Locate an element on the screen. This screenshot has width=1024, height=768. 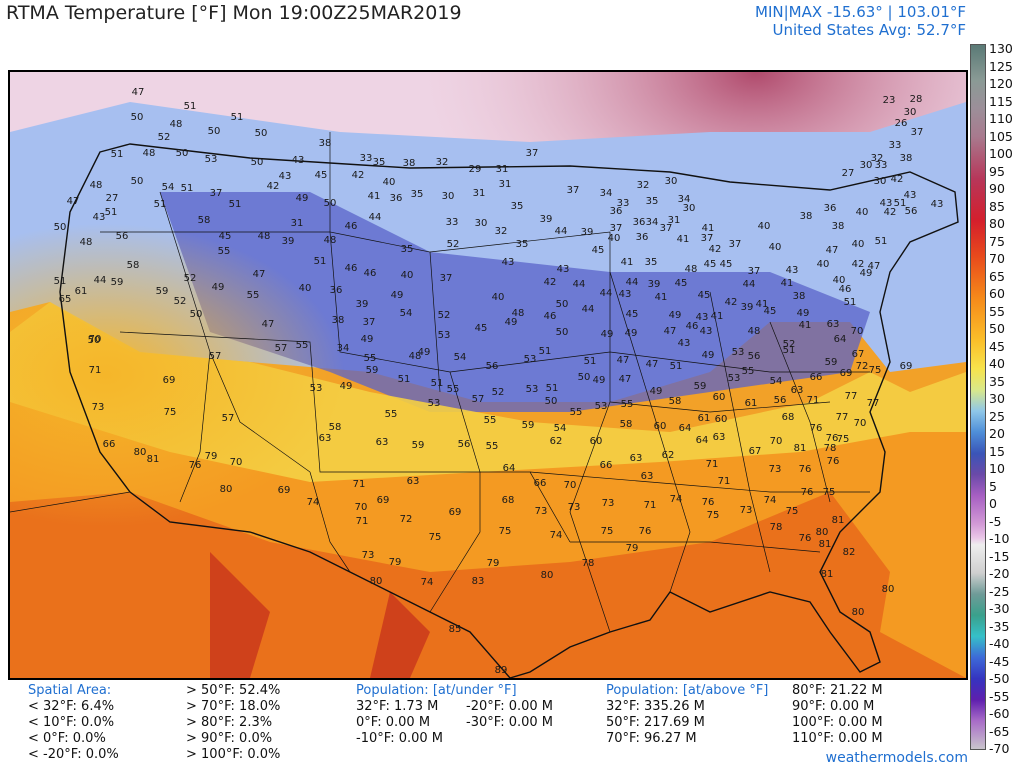
color-scale-tick: -65 is located at coordinates (999, 731).